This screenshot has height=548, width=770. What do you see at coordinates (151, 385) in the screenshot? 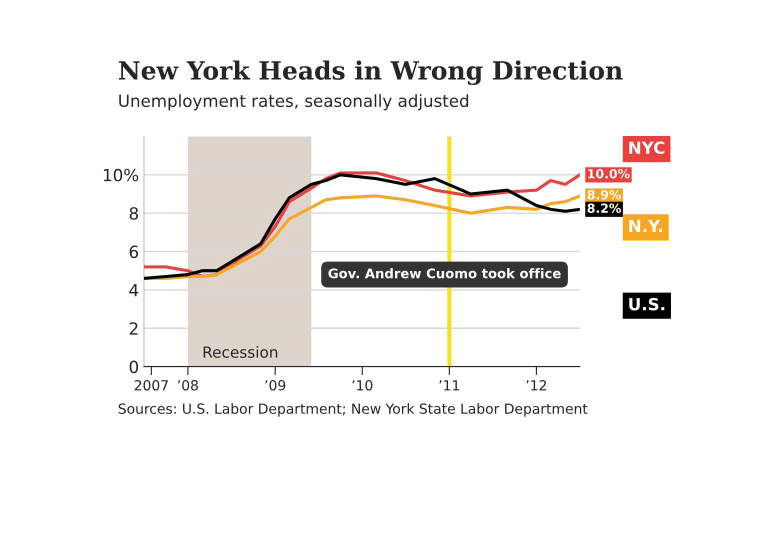
I see `x-tick-label: 2007` at bounding box center [151, 385].